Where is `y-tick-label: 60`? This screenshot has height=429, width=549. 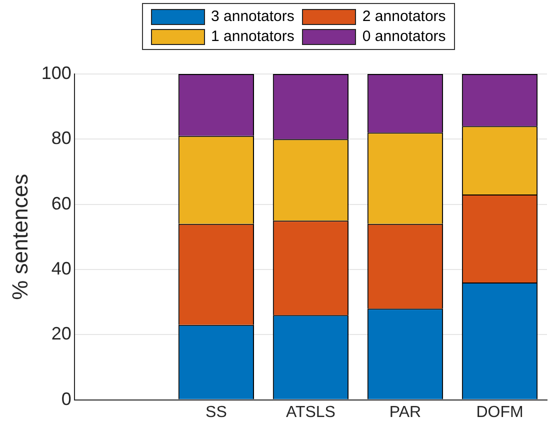
y-tick-label: 60 is located at coordinates (61, 203).